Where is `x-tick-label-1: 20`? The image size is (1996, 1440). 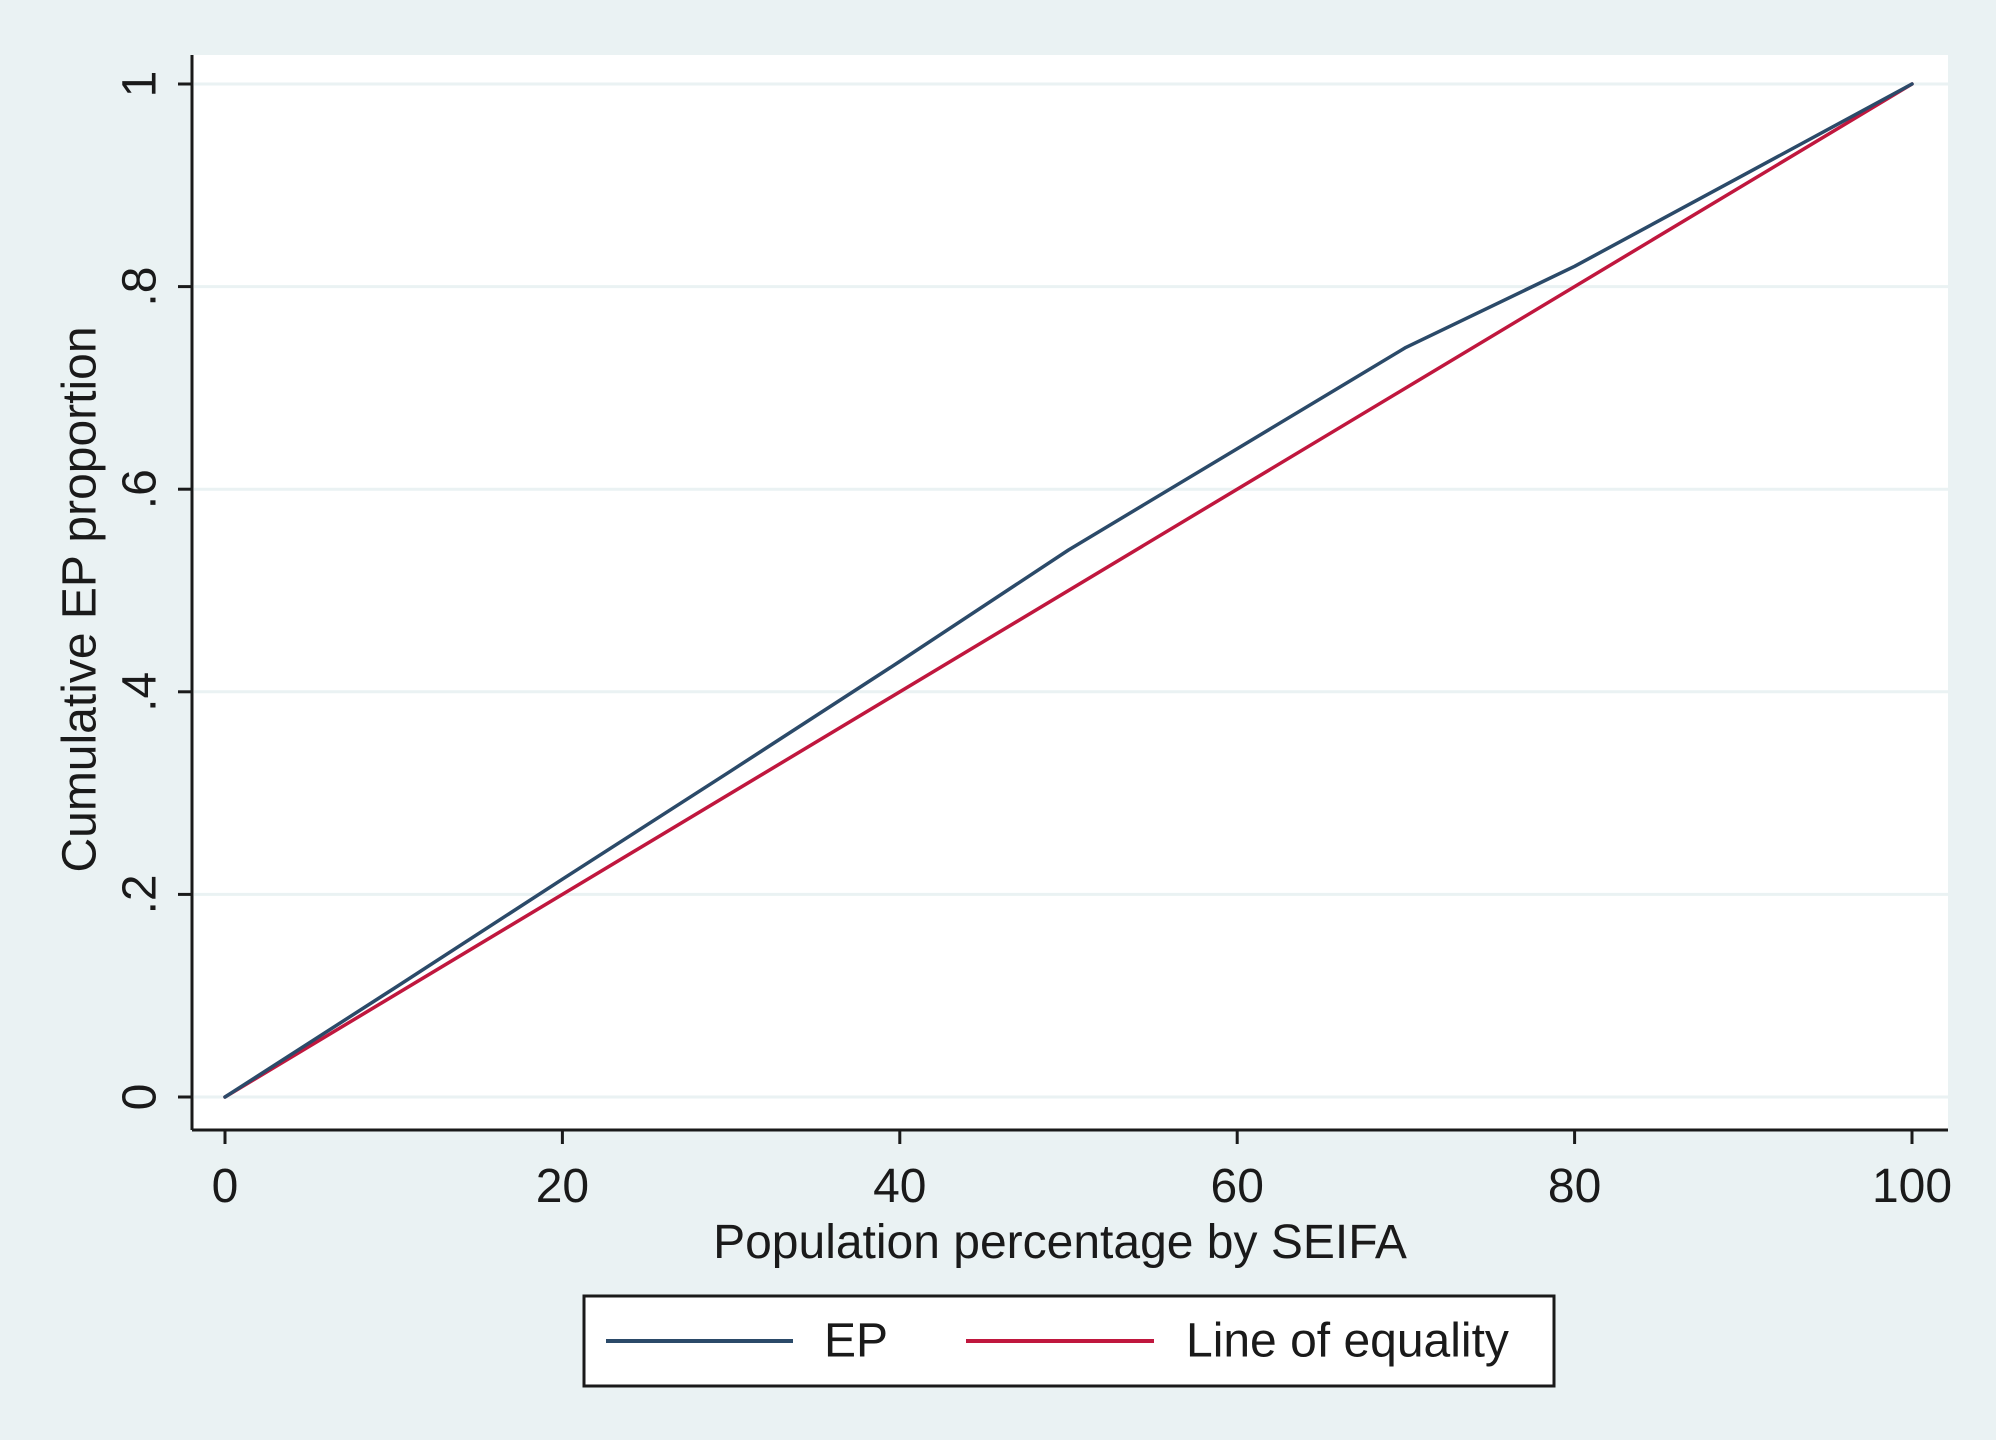 x-tick-label-1: 20 is located at coordinates (562, 1186).